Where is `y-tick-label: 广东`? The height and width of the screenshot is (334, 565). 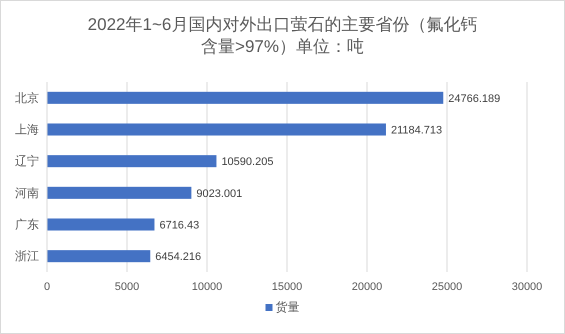
y-tick-label: 广东 is located at coordinates (27, 225).